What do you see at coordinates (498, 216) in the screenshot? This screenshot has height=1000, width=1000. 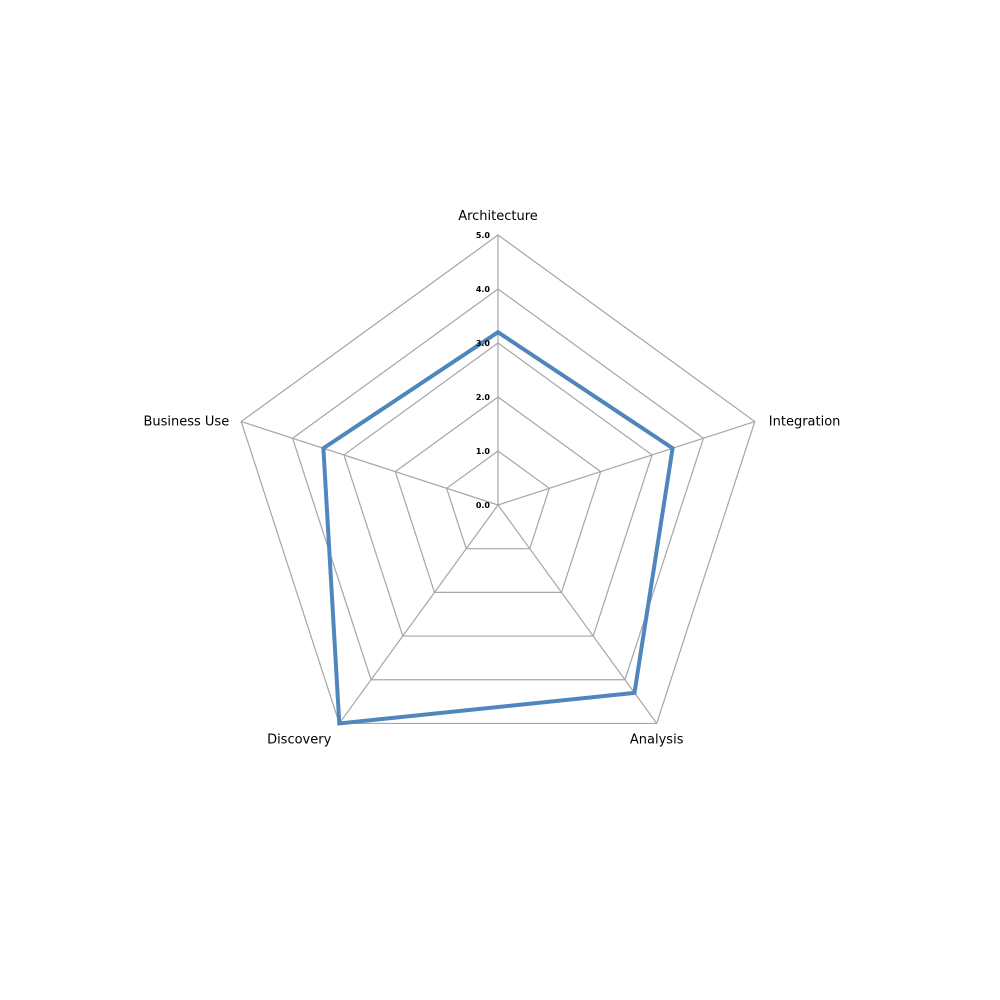 I see `category-label: Architecture` at bounding box center [498, 216].